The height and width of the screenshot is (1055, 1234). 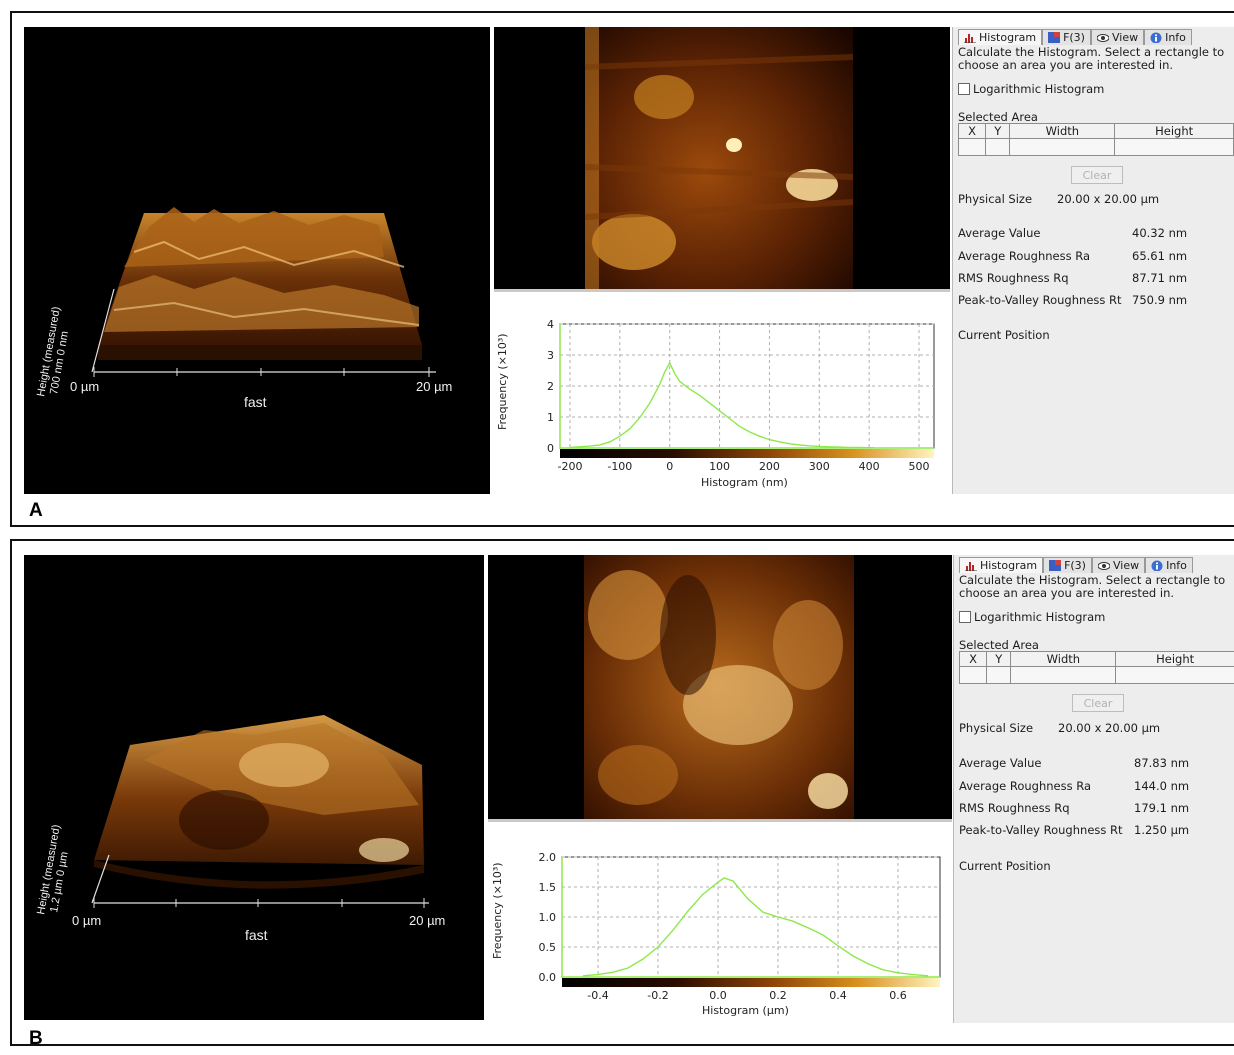 I want to click on column-header-y: Y, so click(x=999, y=659).